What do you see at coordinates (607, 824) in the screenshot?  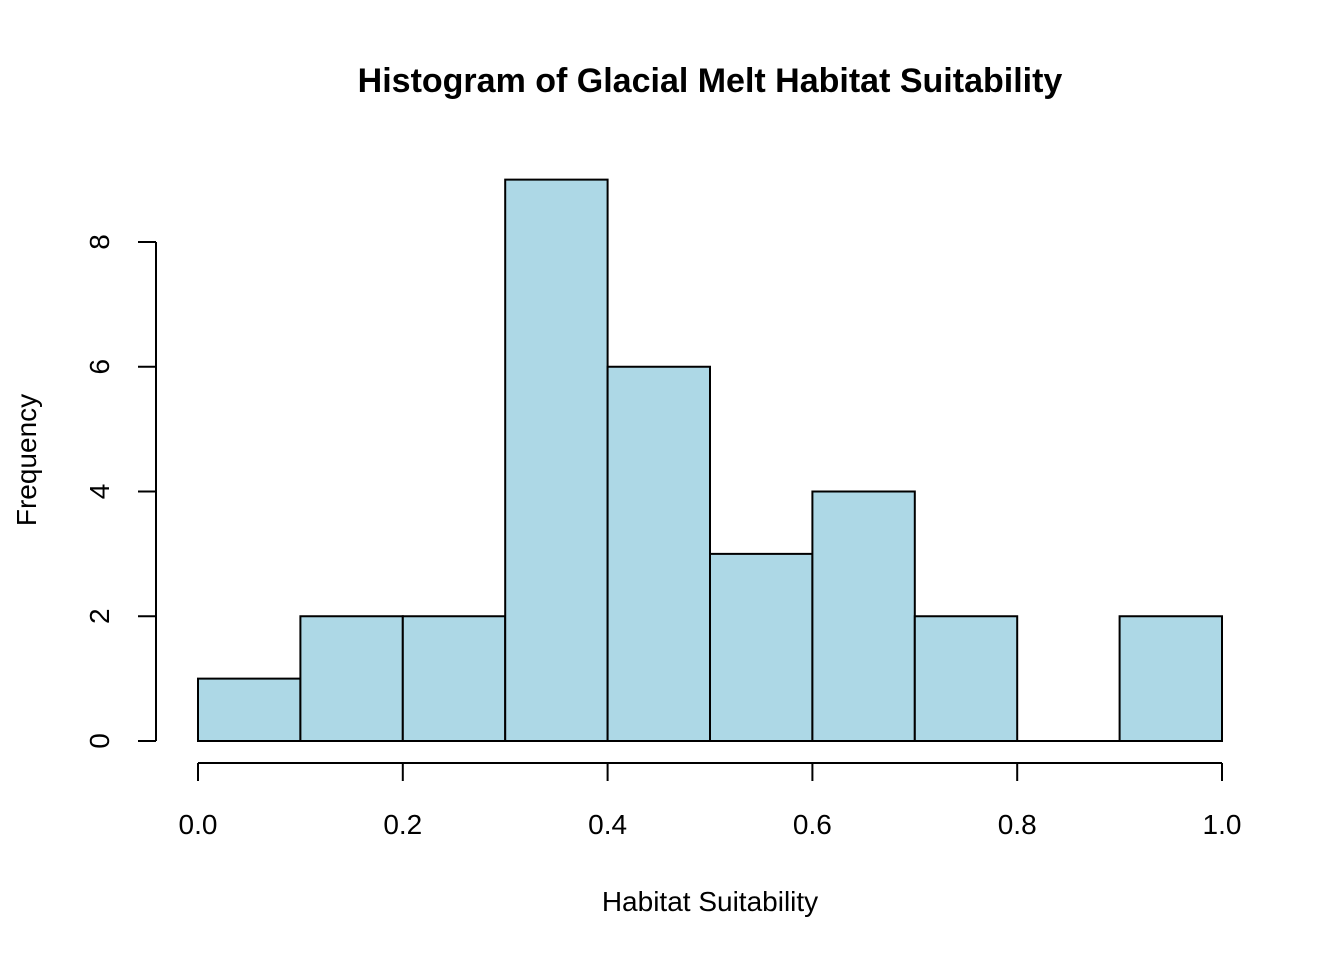 I see `x-tick-label-2: 0.4` at bounding box center [607, 824].